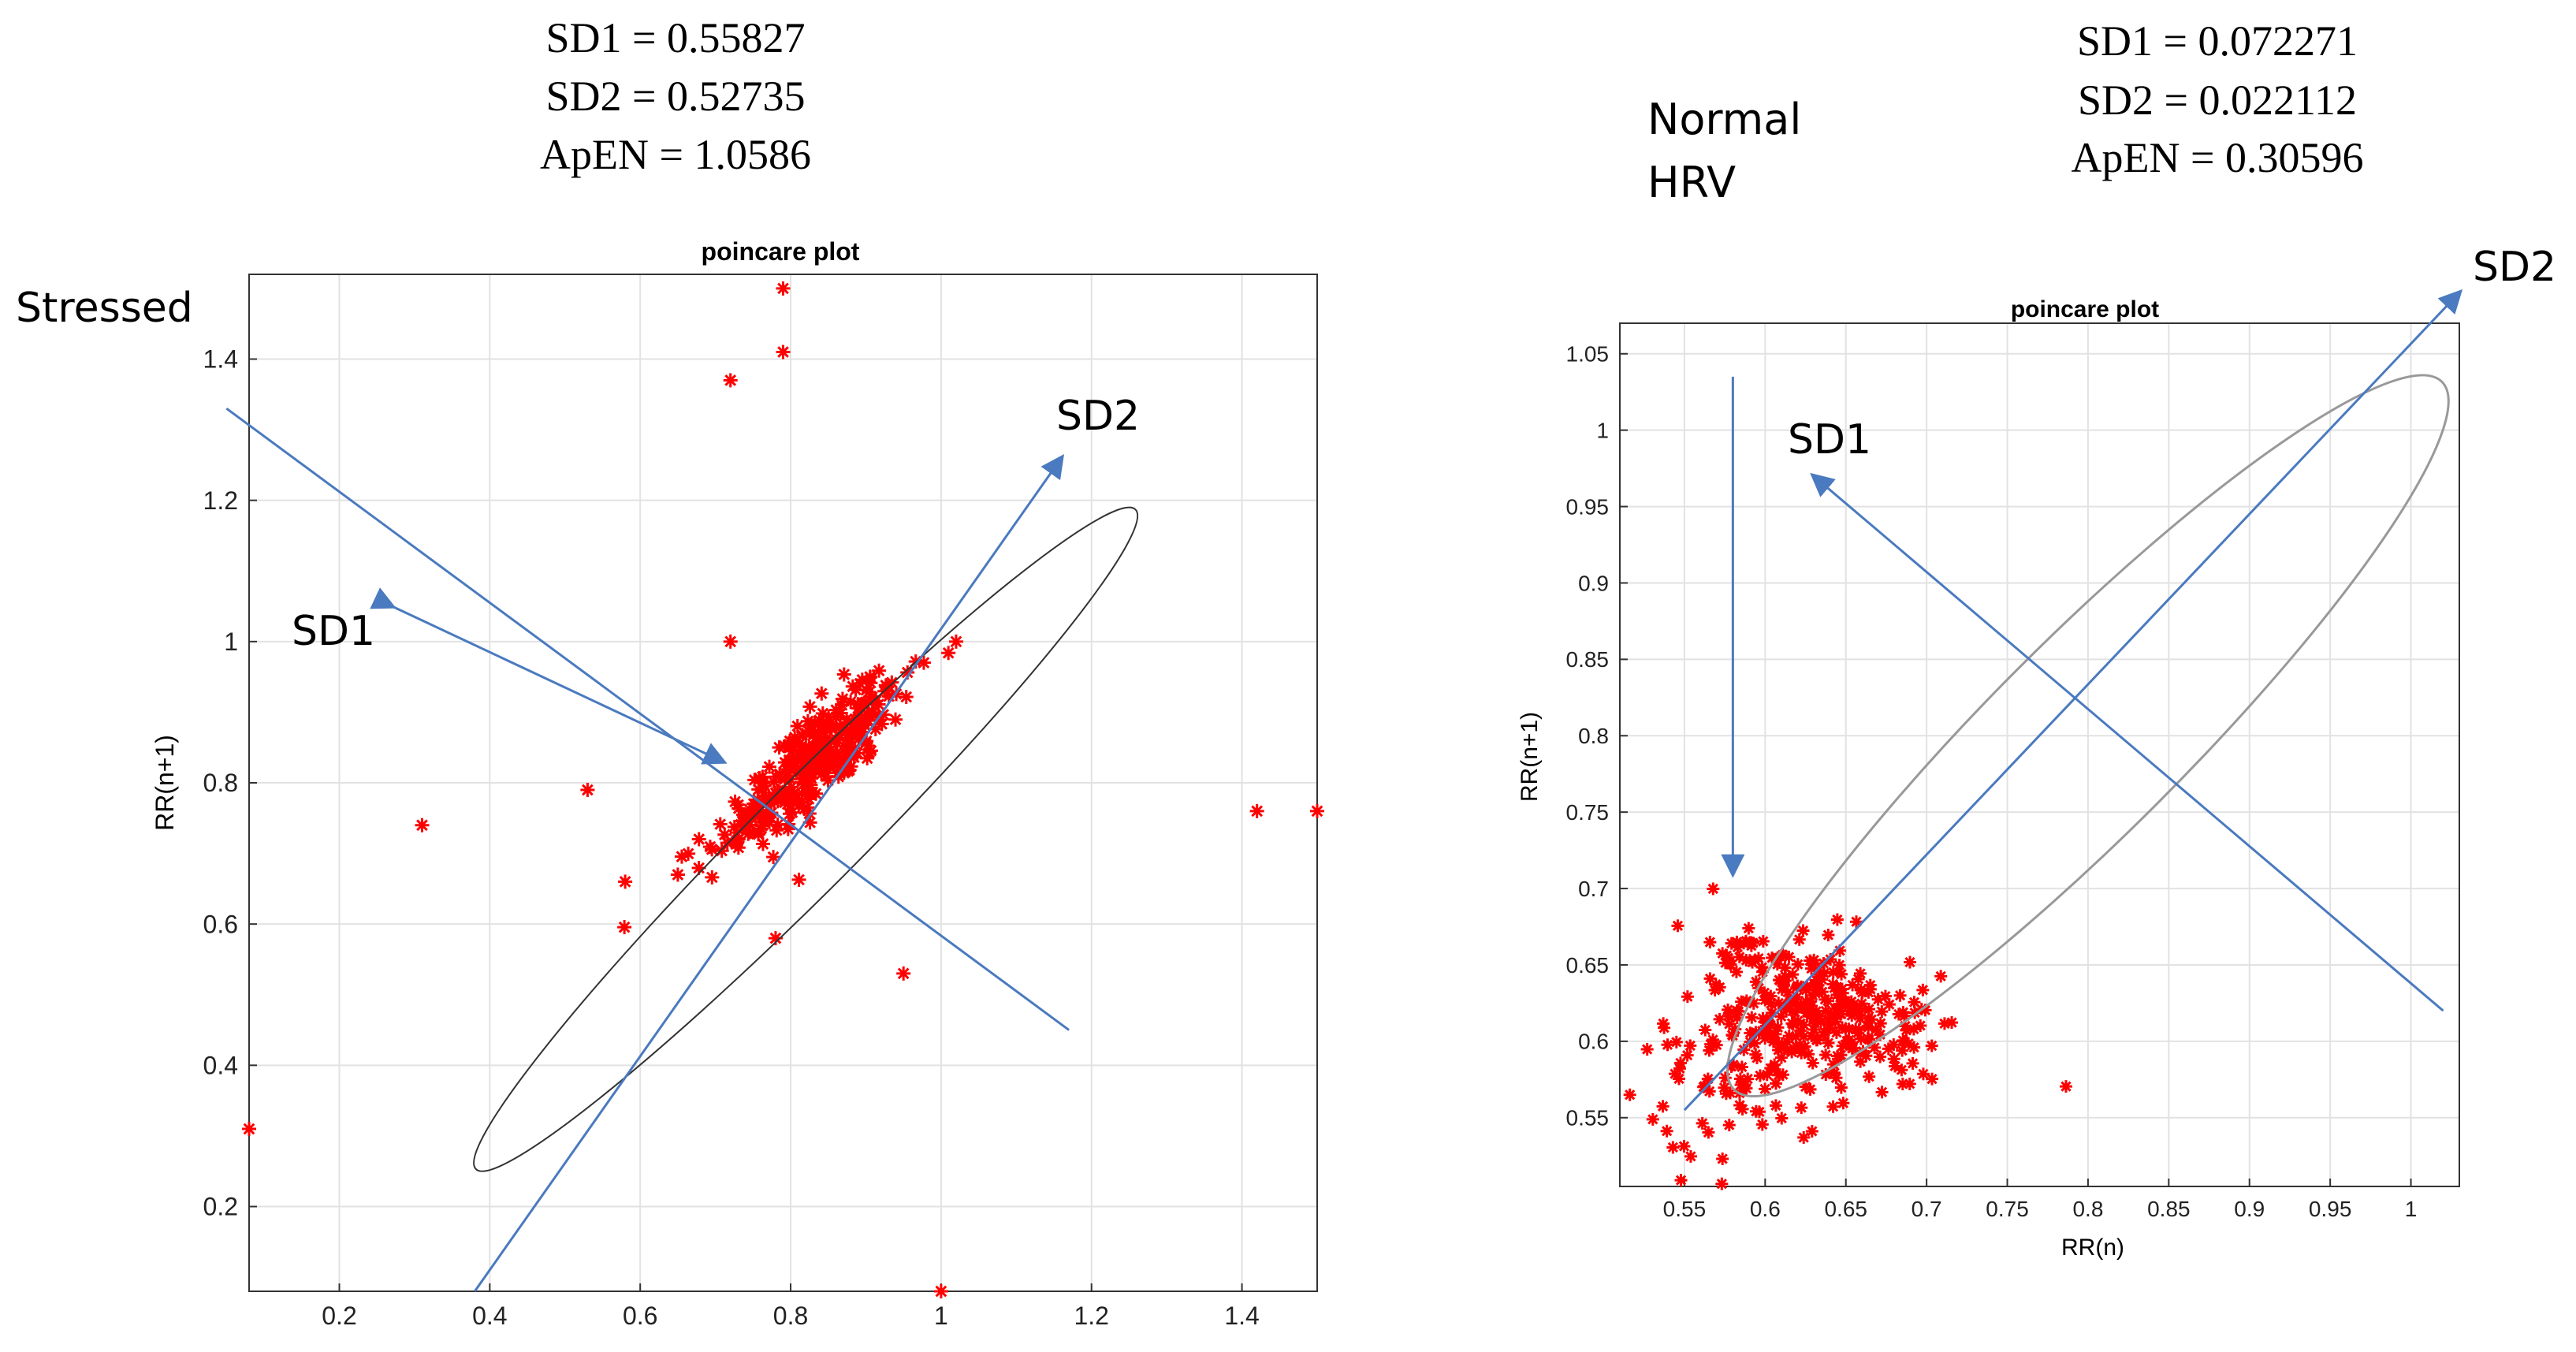  I want to click on right-x-tick-label: 0.9, so click(2249, 1209).